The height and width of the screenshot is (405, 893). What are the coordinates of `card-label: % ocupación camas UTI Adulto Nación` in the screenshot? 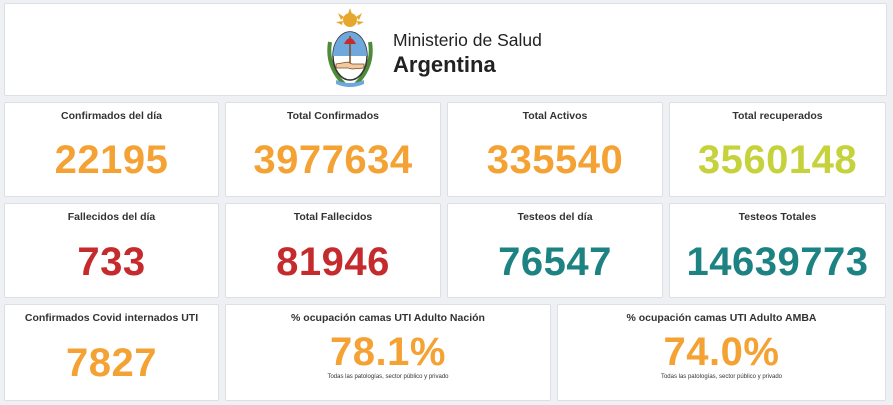 It's located at (388, 318).